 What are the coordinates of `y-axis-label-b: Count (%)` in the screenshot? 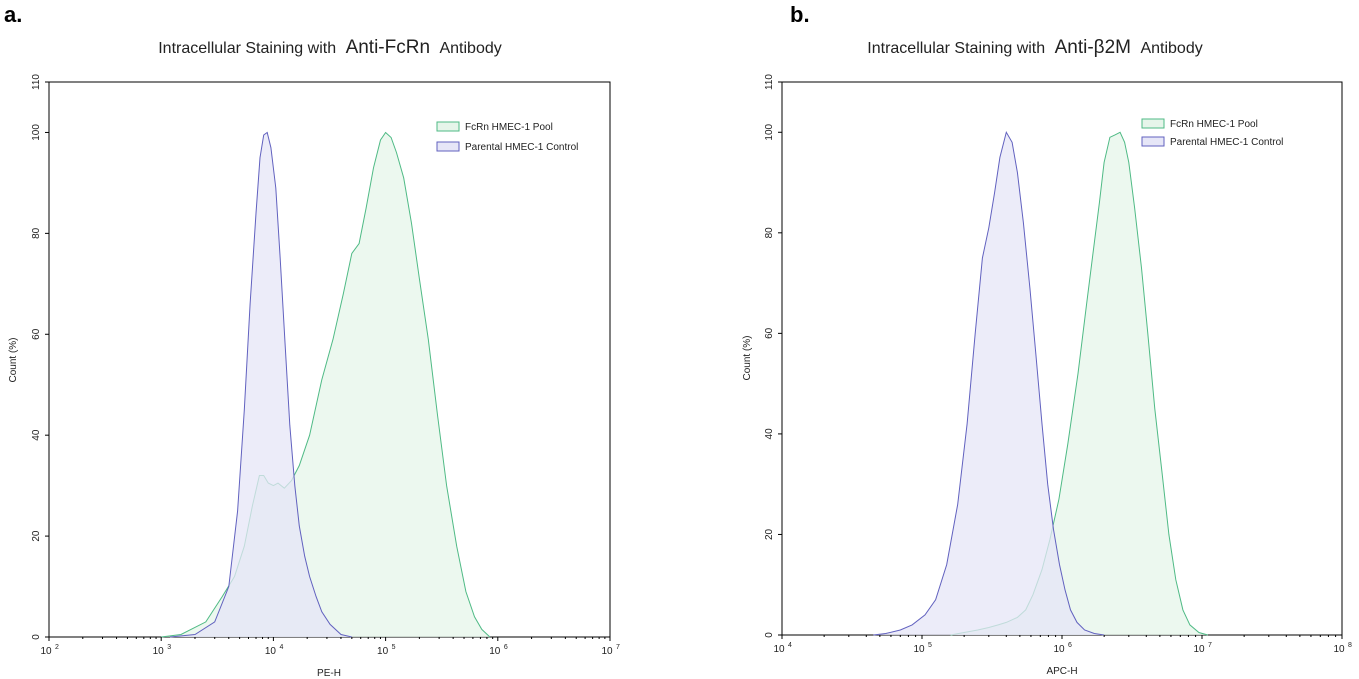 It's located at (747, 357).